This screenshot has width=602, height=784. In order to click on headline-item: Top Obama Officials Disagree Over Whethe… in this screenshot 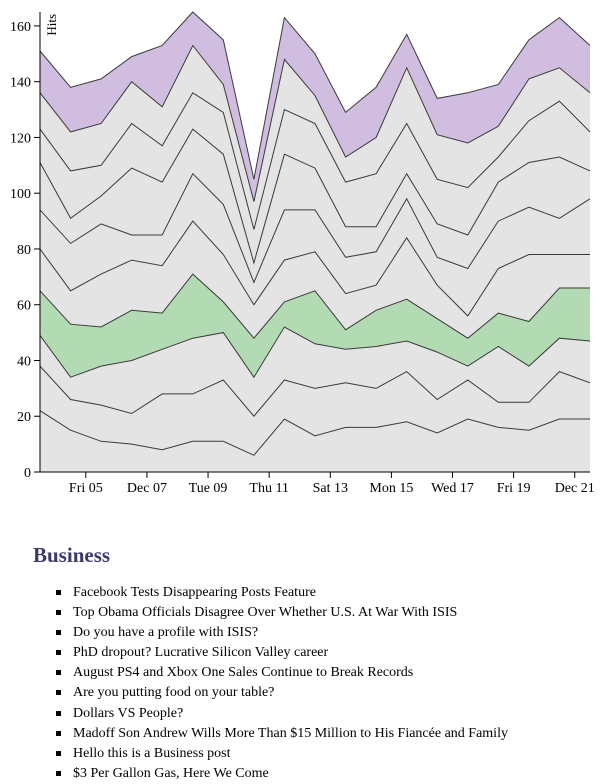, I will do `click(324, 613)`.